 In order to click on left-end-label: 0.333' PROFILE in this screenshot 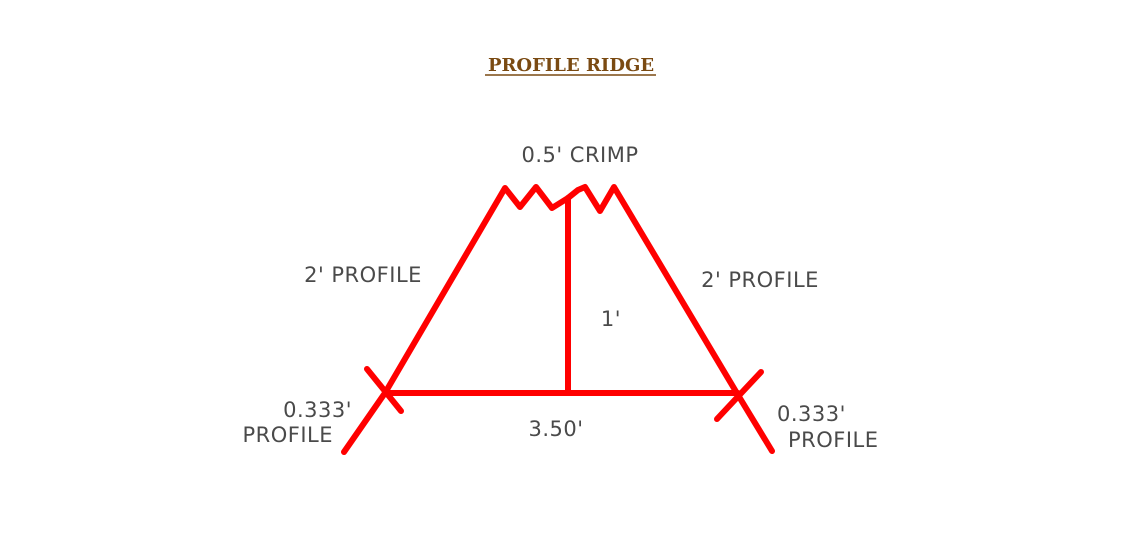, I will do `click(297, 422)`.